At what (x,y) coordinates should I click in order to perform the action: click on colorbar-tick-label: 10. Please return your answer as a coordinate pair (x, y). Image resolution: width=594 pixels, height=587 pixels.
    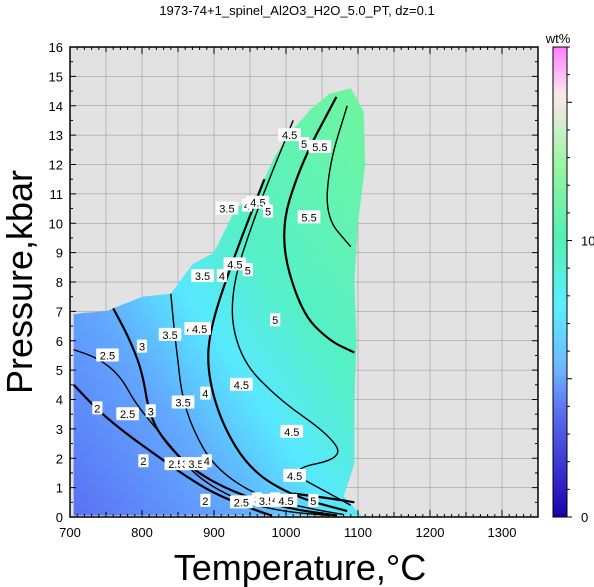
    Looking at the image, I should click on (587, 241).